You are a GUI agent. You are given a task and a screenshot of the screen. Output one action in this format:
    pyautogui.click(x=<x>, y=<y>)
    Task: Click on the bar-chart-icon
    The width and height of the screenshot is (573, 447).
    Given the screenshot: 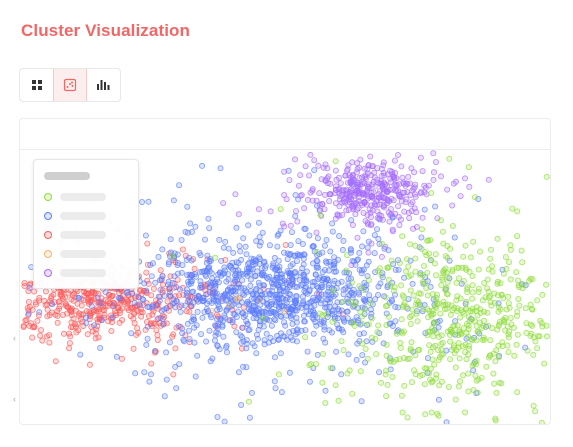 What is the action you would take?
    pyautogui.click(x=103, y=85)
    